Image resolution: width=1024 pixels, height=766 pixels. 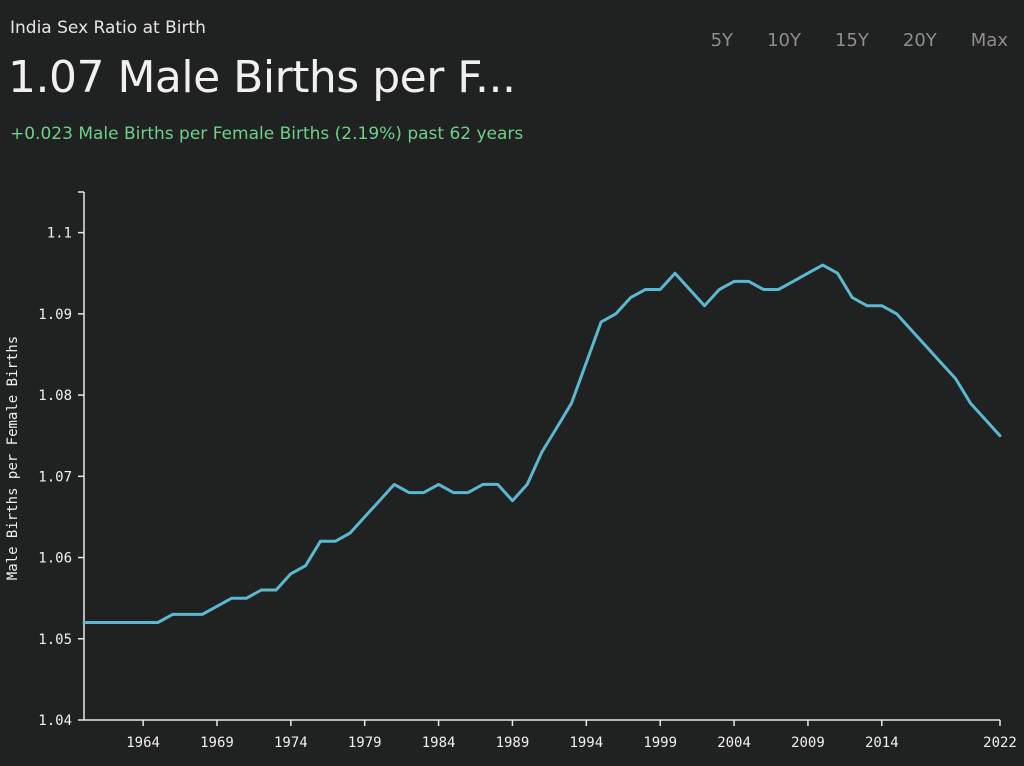 I want to click on y-tick-label: 1.07, so click(x=55, y=477).